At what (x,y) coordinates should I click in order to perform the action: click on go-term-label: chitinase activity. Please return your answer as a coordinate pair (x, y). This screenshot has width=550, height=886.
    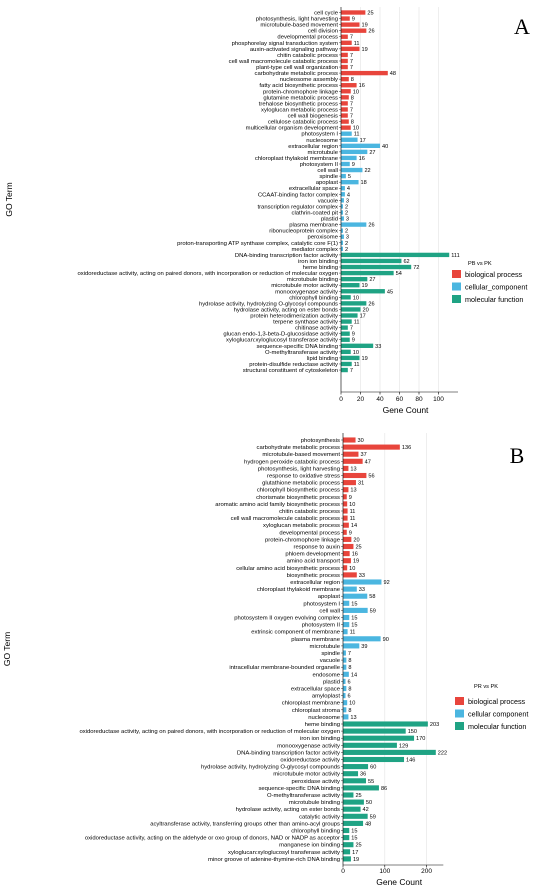
    Looking at the image, I should click on (316, 329).